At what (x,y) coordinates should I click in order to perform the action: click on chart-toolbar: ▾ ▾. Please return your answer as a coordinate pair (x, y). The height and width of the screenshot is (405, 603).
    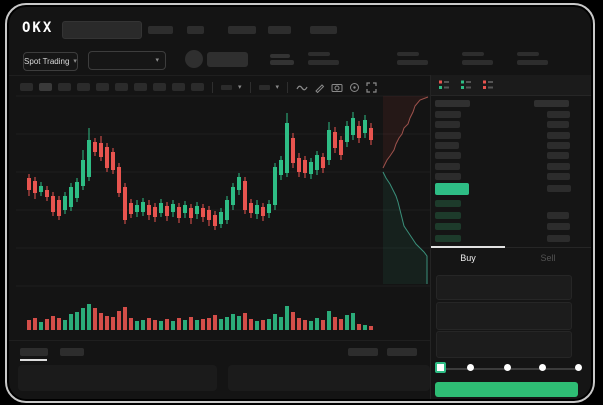
    Looking at the image, I should click on (198, 87).